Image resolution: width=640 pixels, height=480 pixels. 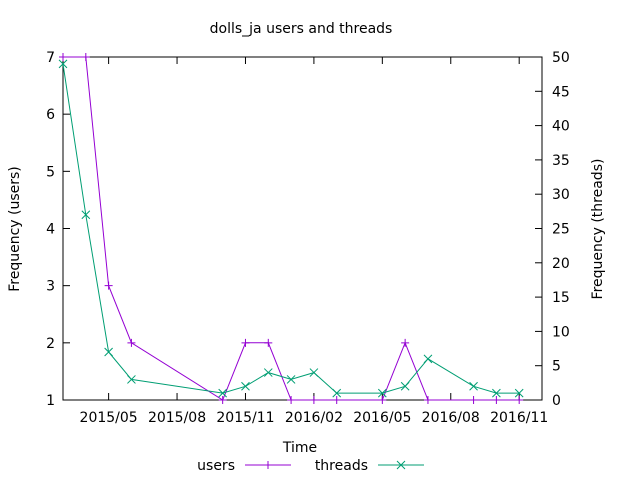 What do you see at coordinates (341, 466) in the screenshot?
I see `legend-label-threads: threads` at bounding box center [341, 466].